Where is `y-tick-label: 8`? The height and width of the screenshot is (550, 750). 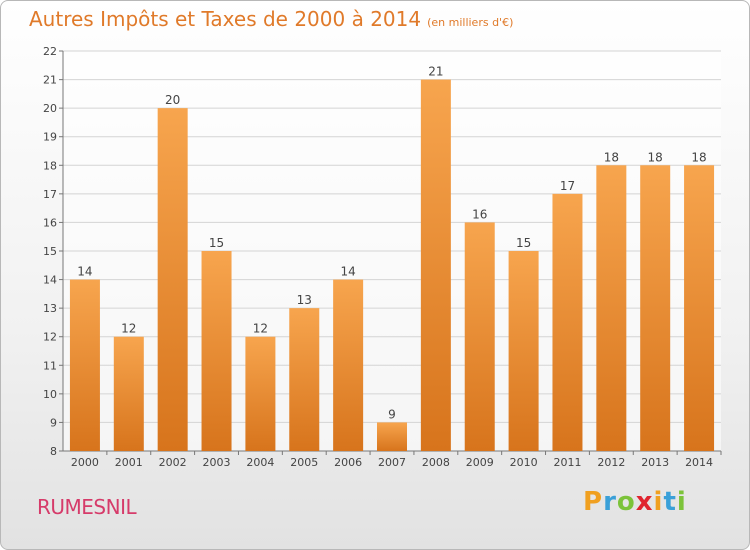
y-tick-label: 8 is located at coordinates (53, 451).